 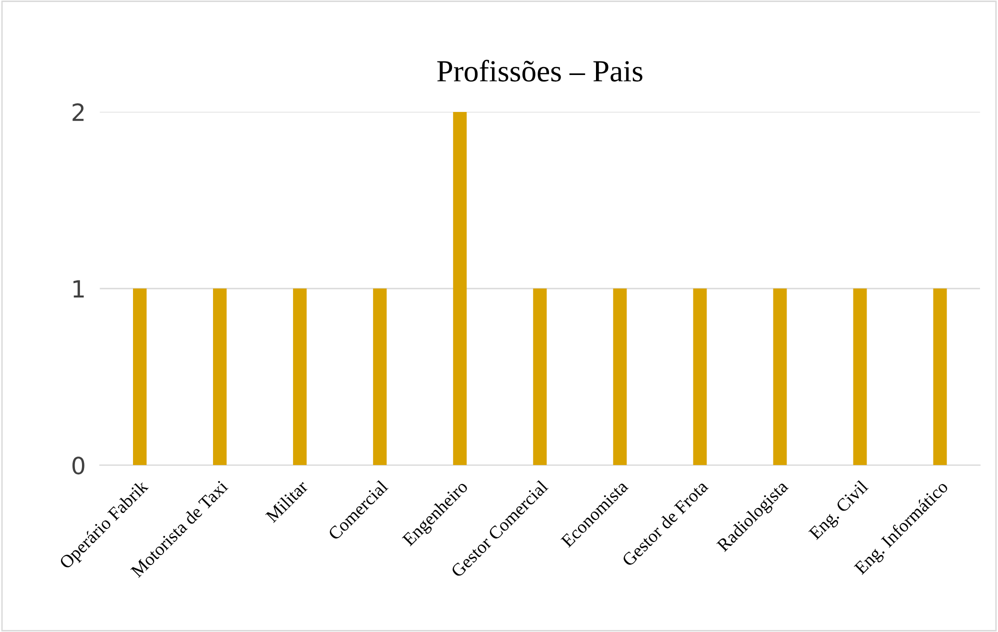 I want to click on y-tick-label: 1, so click(x=78, y=289).